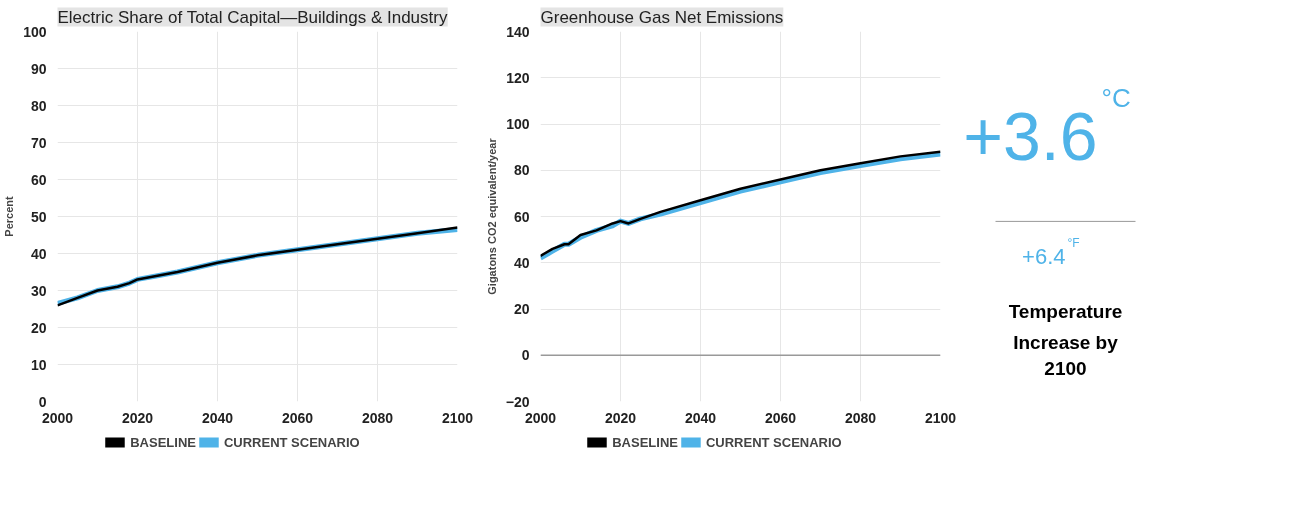 Image resolution: width=1299 pixels, height=518 pixels. Describe the element at coordinates (518, 77) in the screenshot. I see `y-tick-label: 120` at that location.